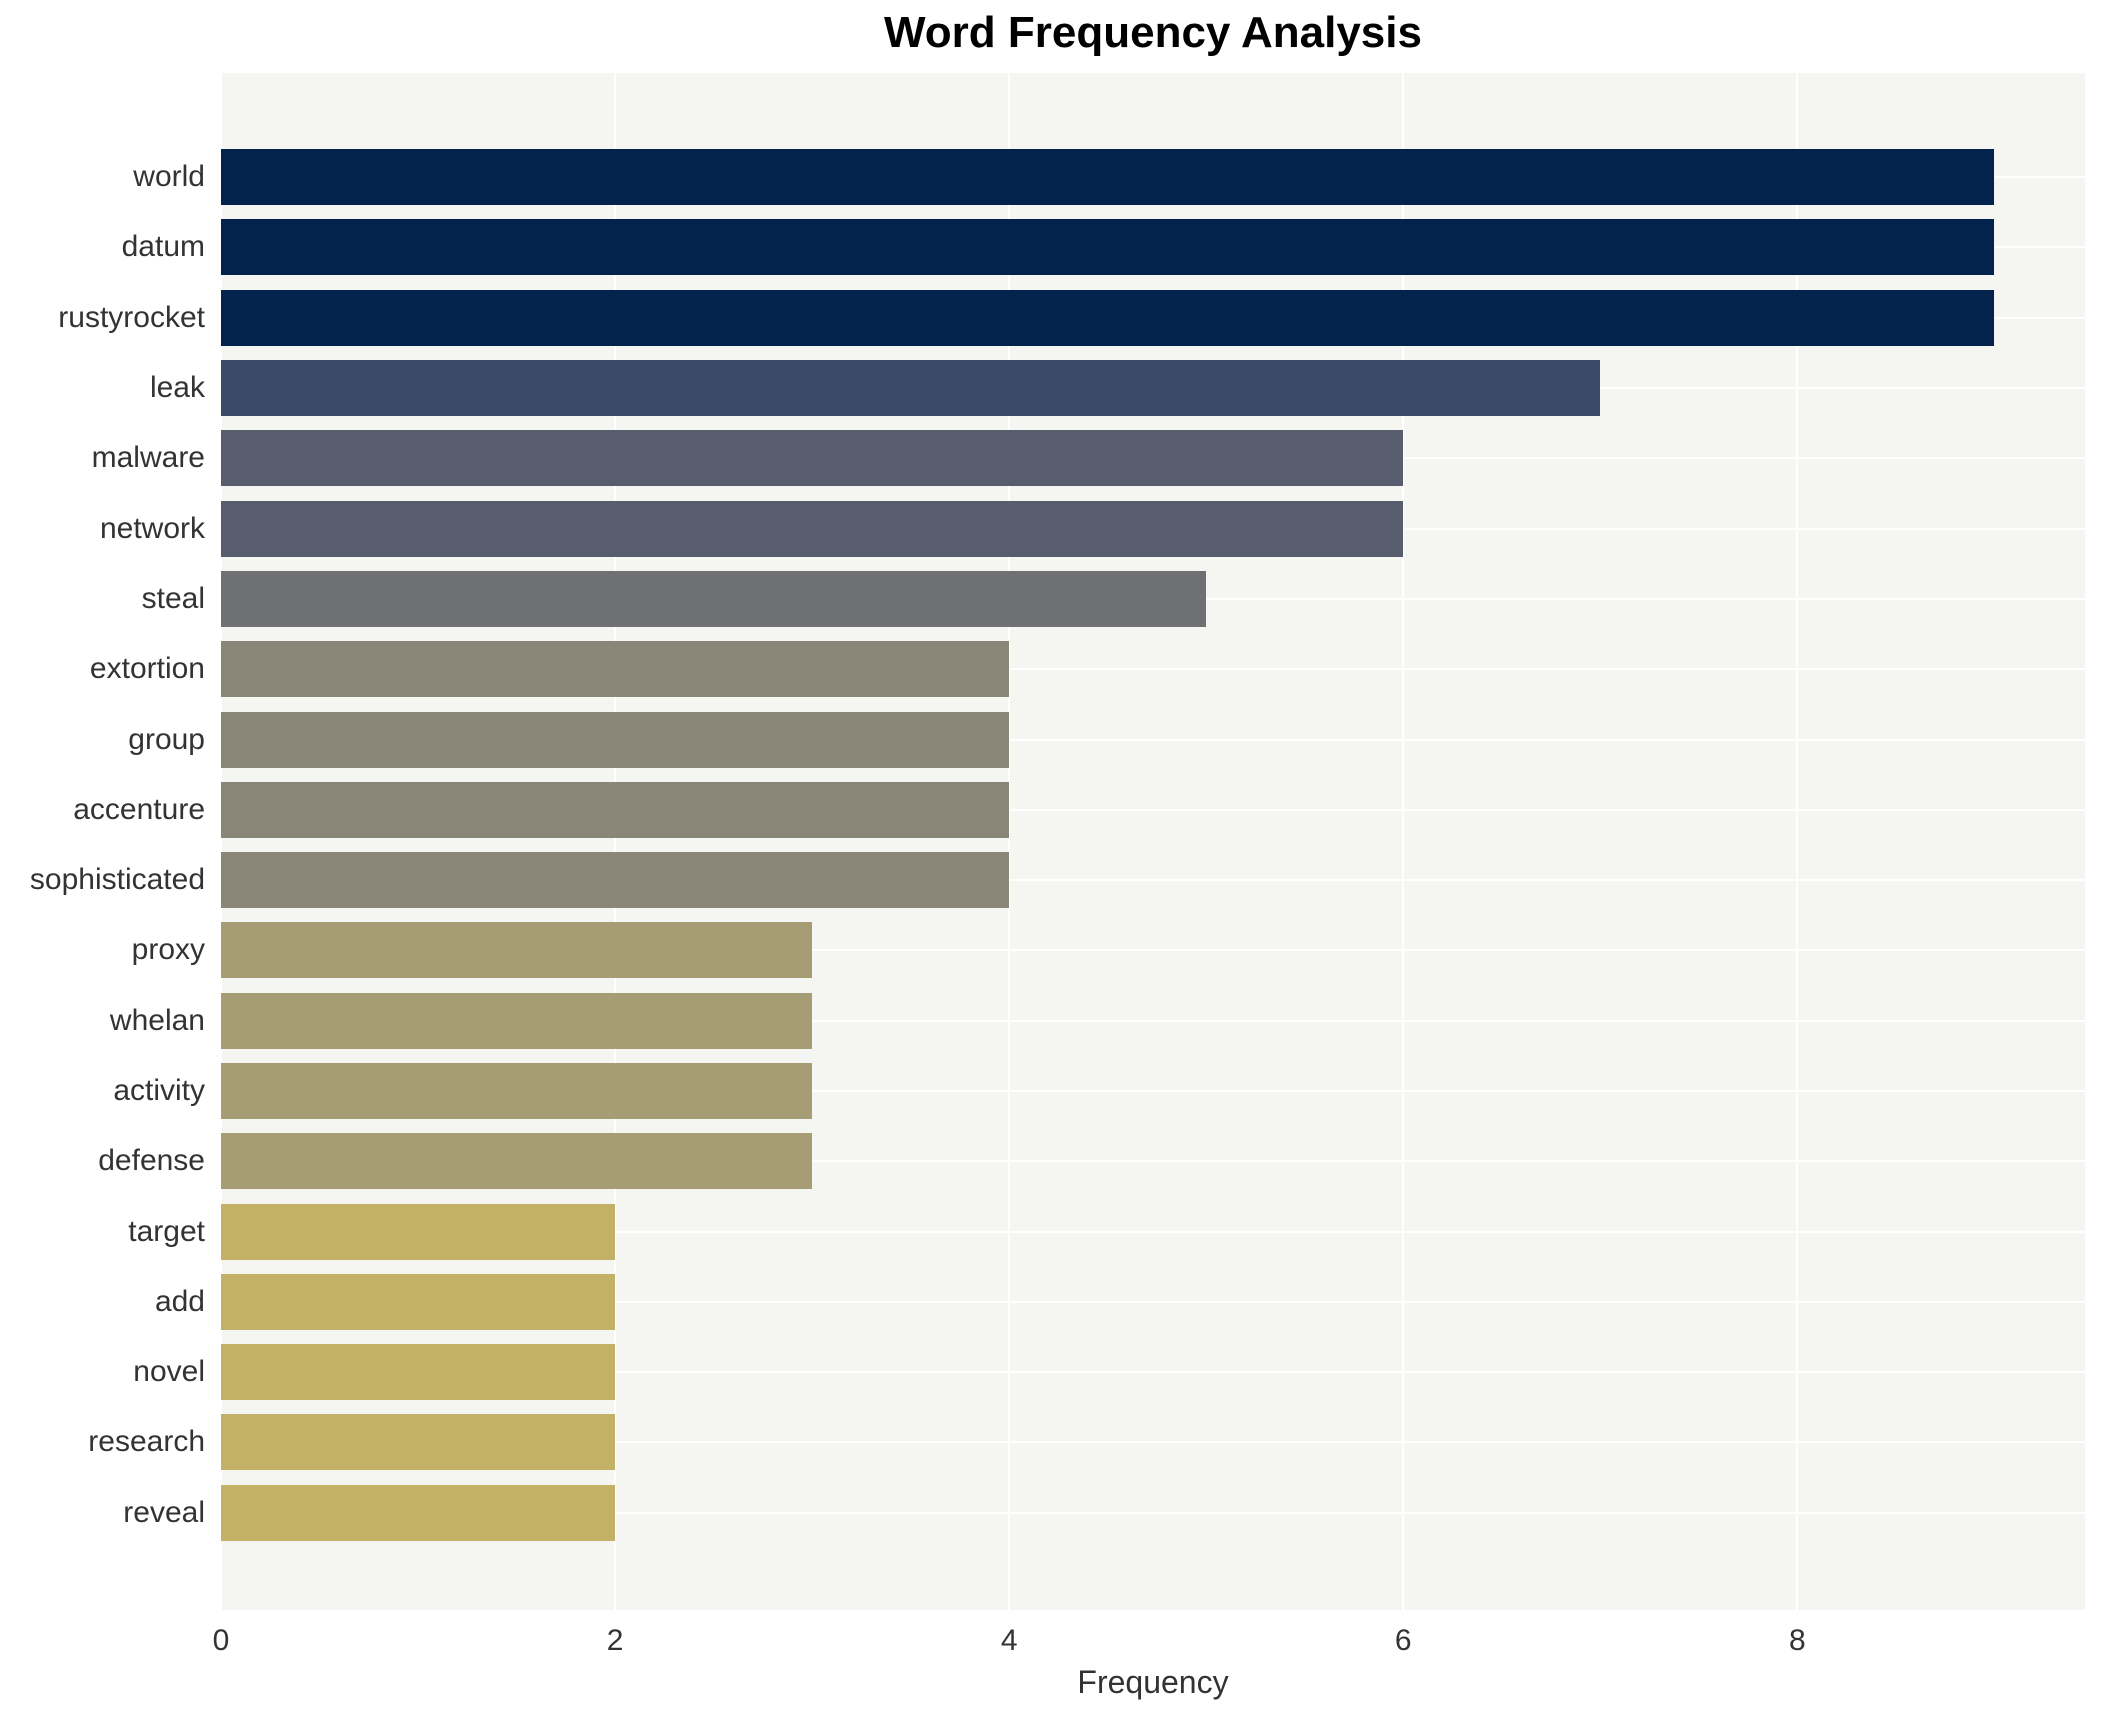  Describe the element at coordinates (221, 1640) in the screenshot. I see `x-tick-label: 0` at that location.